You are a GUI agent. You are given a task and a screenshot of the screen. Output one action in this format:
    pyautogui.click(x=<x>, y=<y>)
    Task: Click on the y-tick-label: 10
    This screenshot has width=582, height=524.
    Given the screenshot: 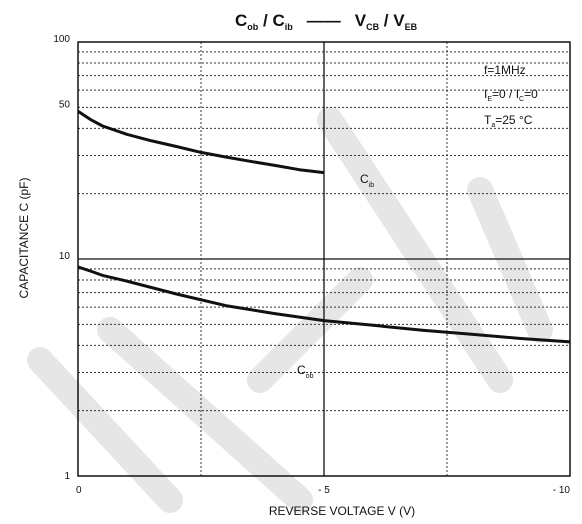 What is the action you would take?
    pyautogui.click(x=65, y=256)
    